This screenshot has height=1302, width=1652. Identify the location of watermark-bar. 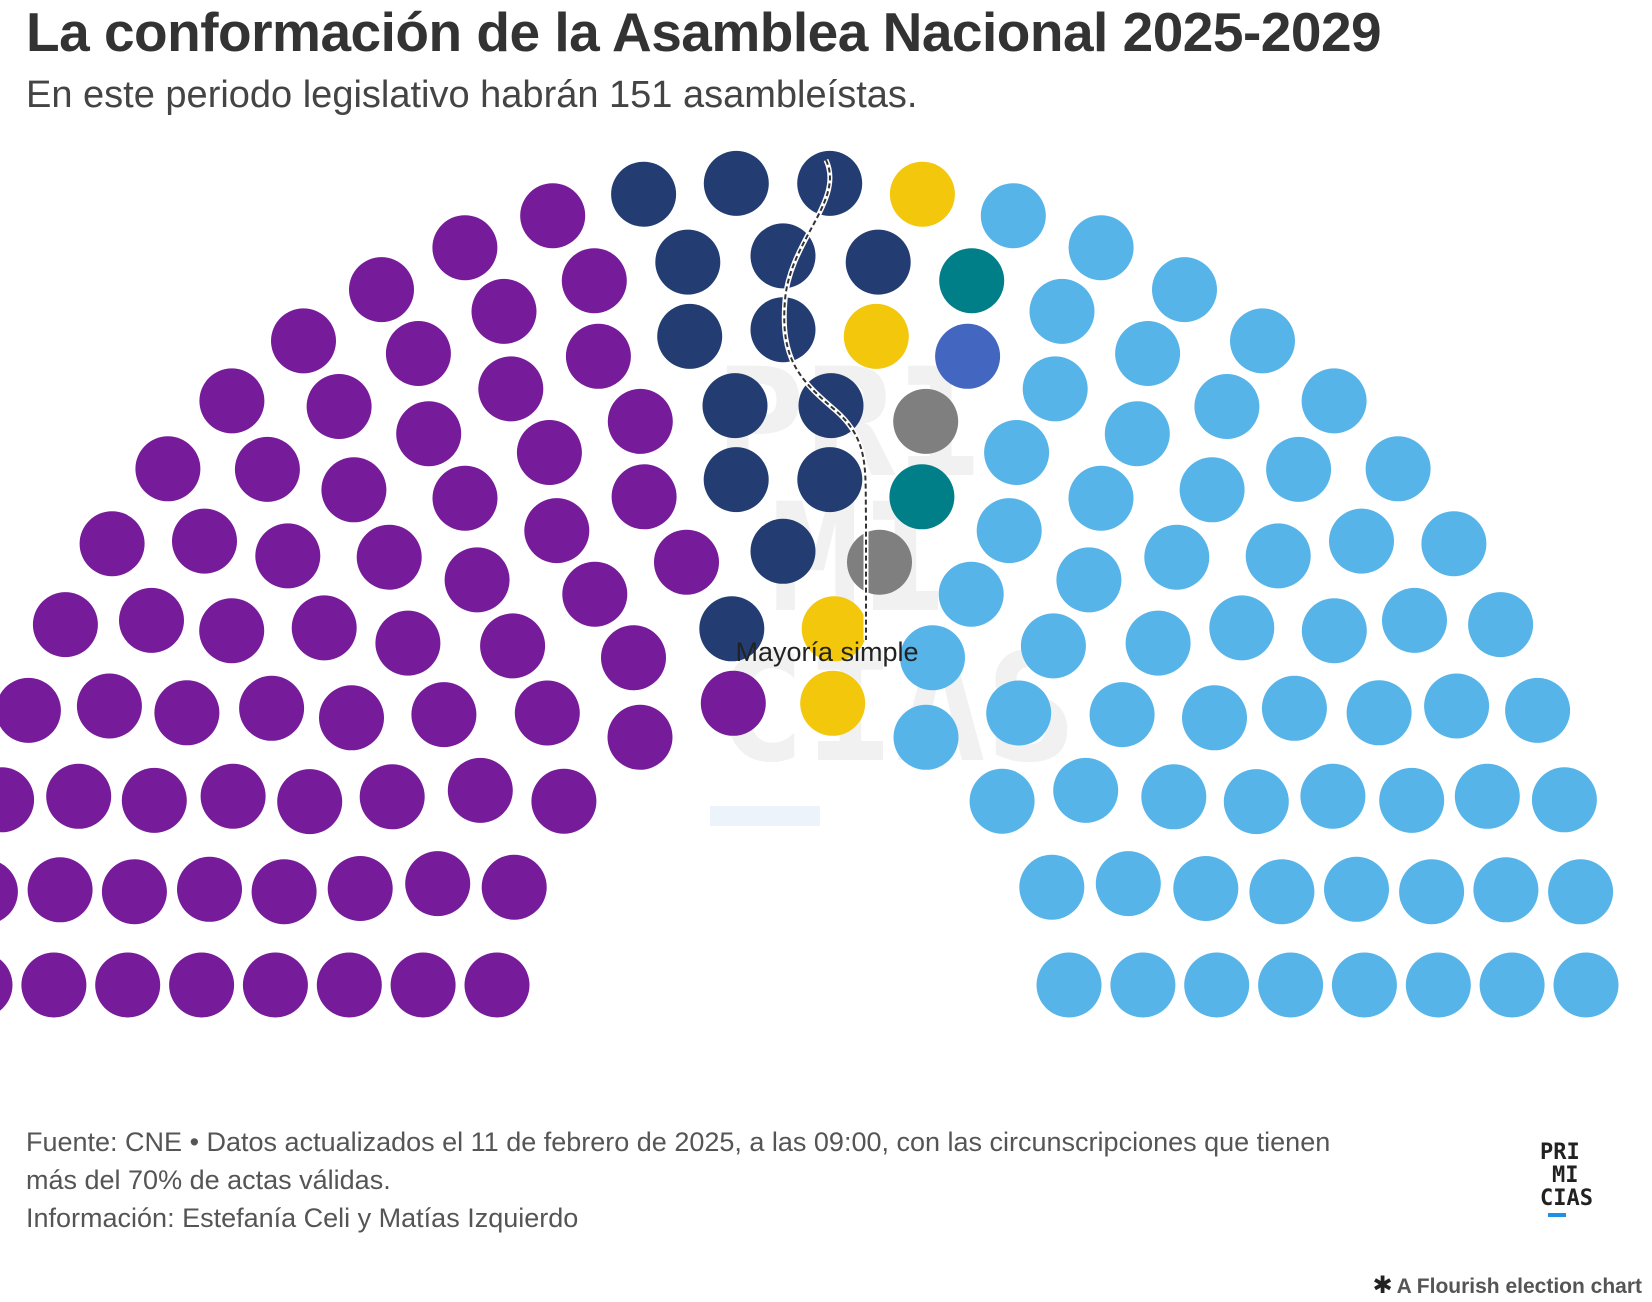
(765, 816).